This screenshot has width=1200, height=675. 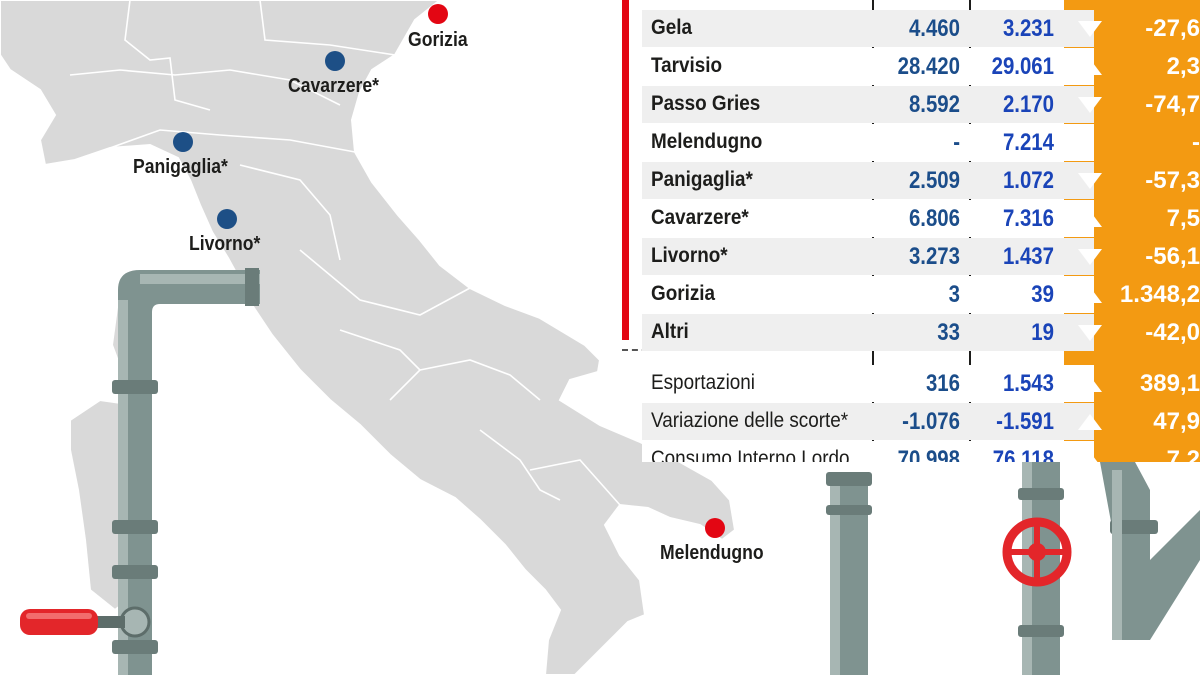 I want to click on row-name: Gorizia, so click(x=683, y=293).